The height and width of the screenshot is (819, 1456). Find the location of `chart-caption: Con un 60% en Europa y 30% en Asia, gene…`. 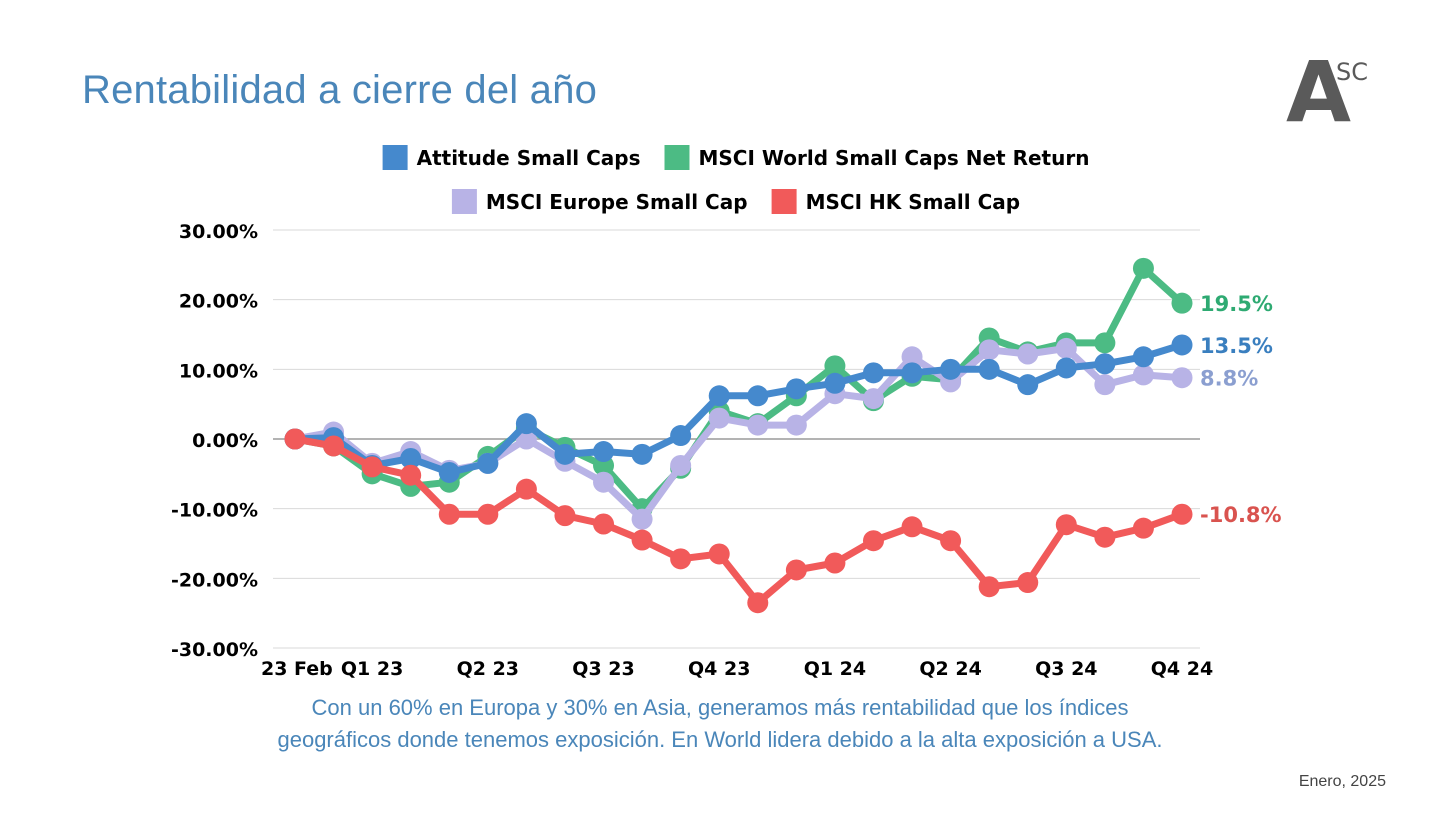

chart-caption: Con un 60% en Europa y 30% en Asia, gene… is located at coordinates (720, 724).